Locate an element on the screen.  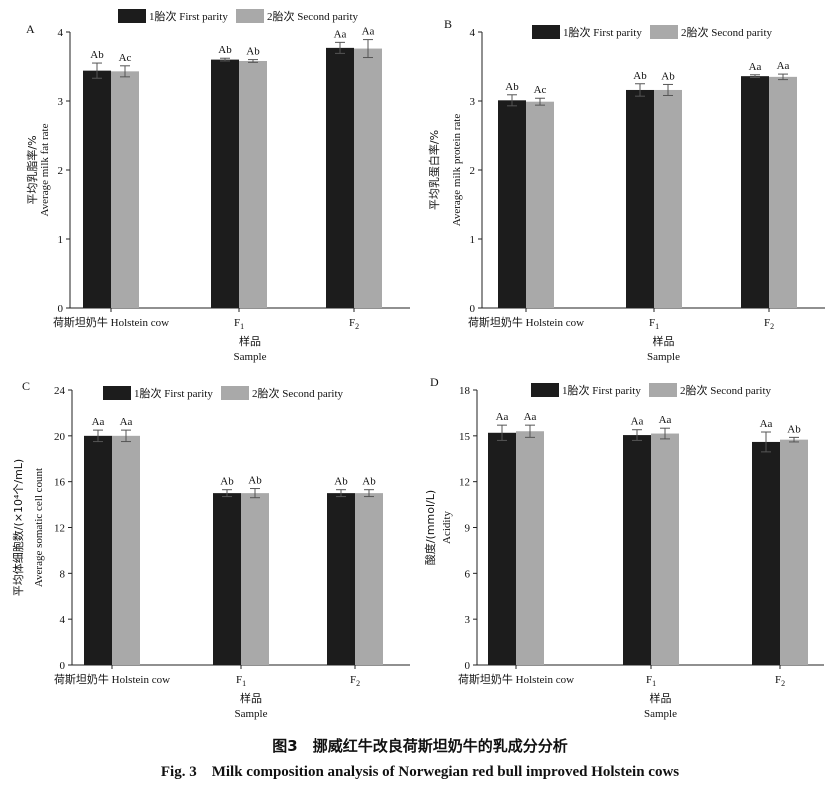
y-tick-label: 6 is located at coordinates (468, 574).